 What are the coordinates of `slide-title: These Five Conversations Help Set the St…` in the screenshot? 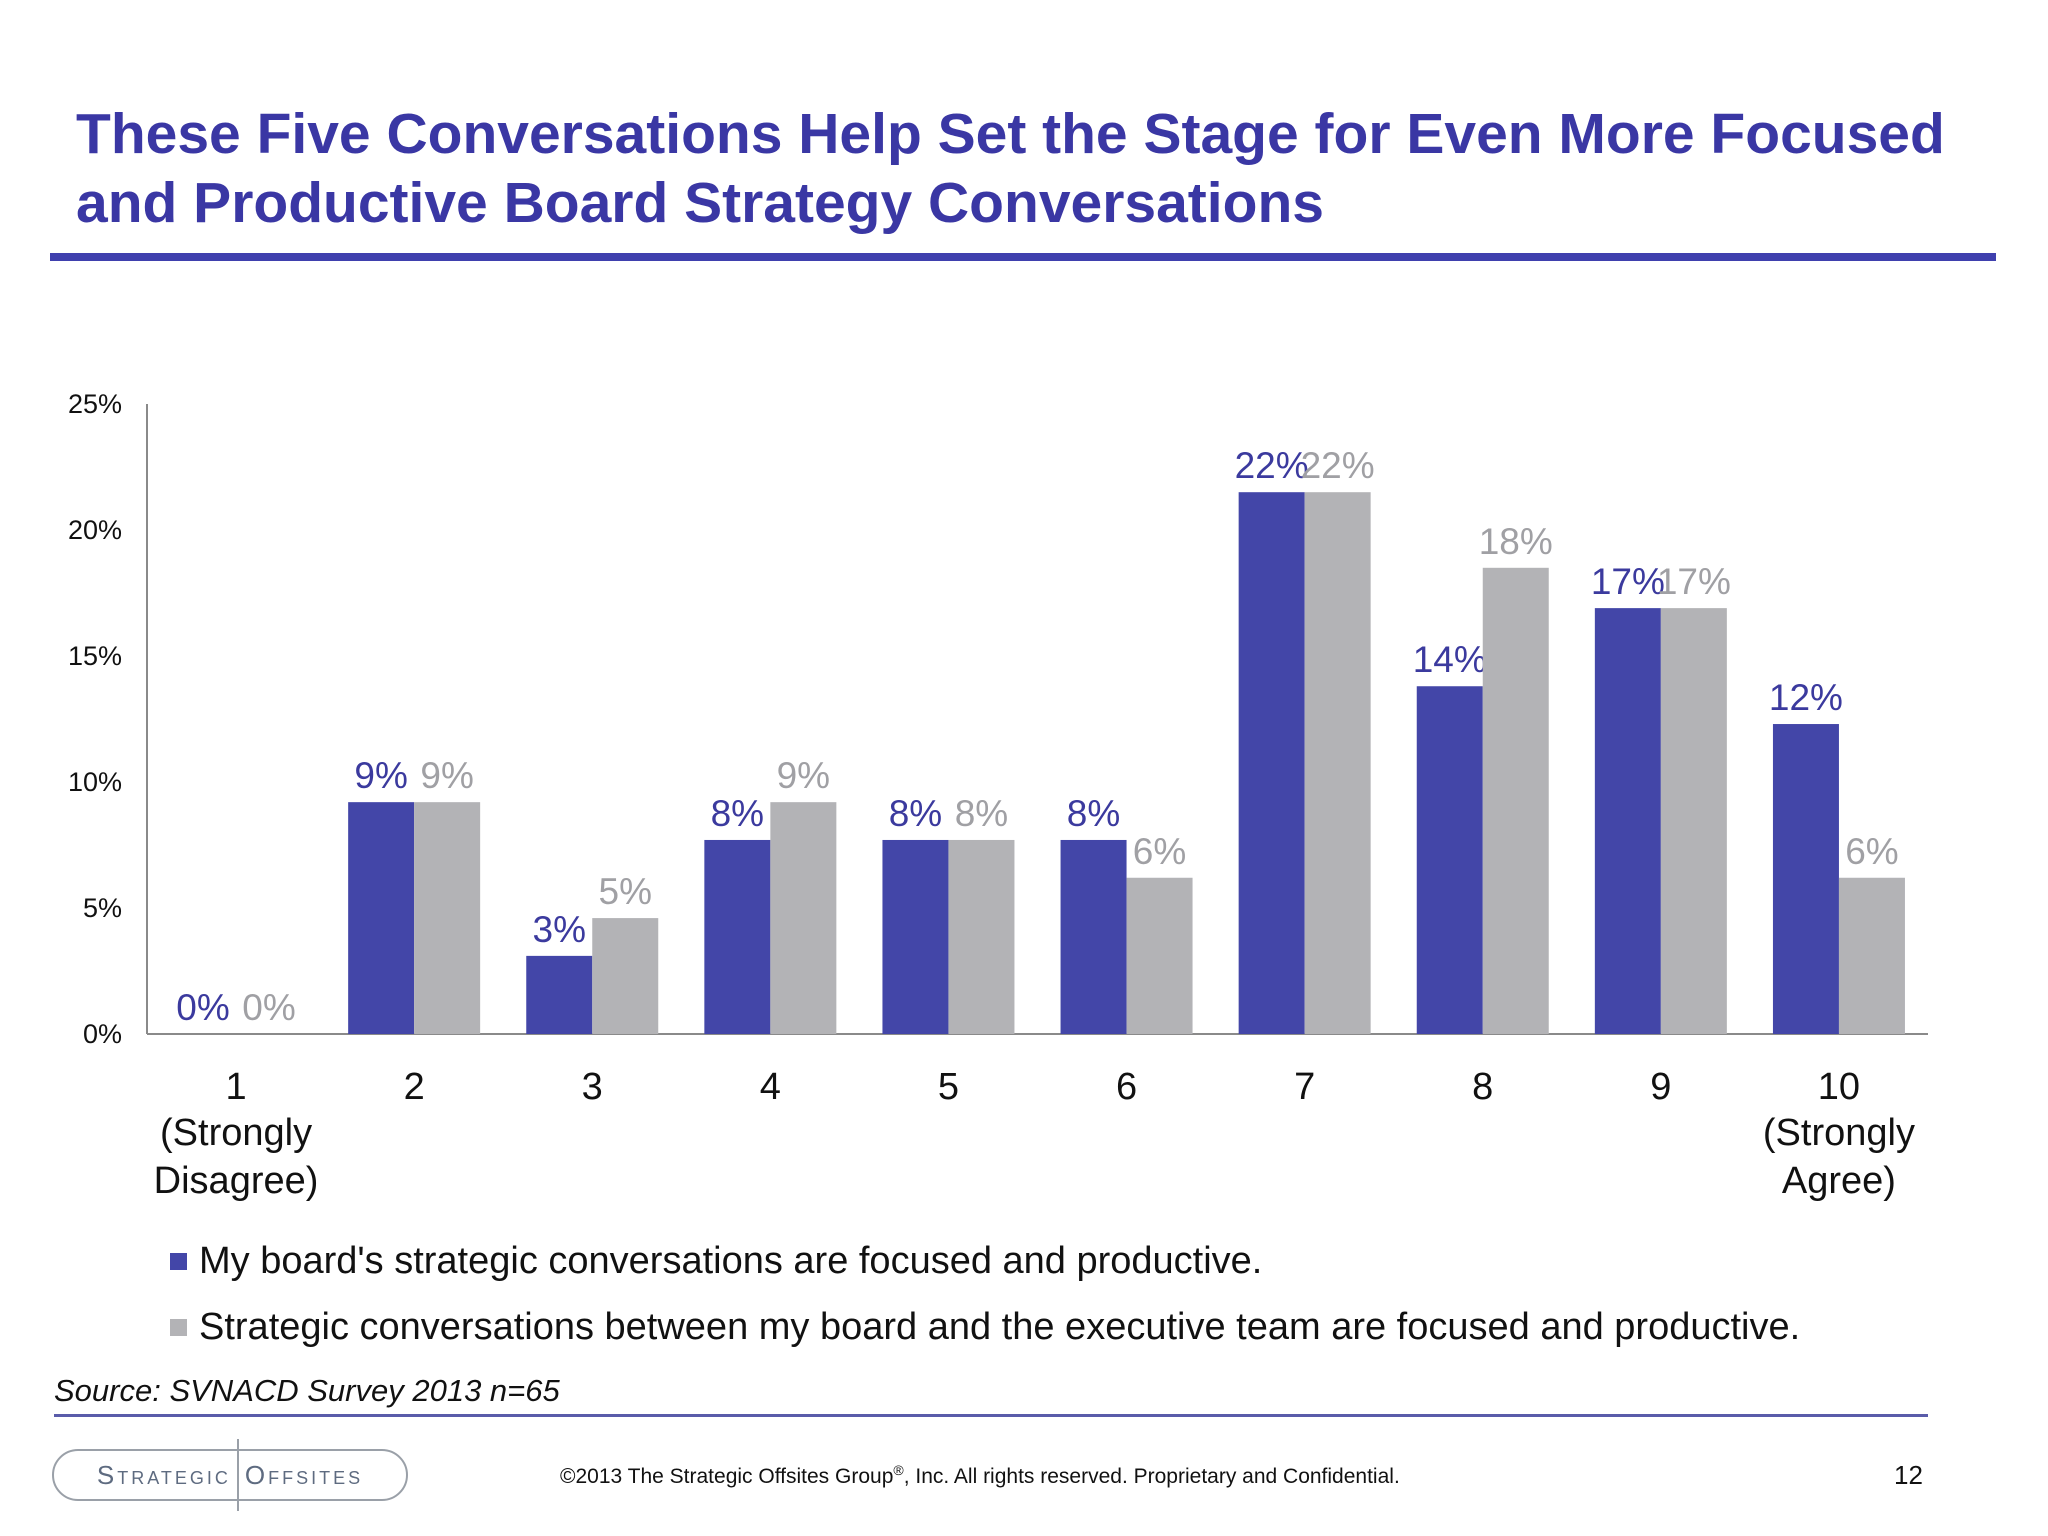 It's located at (1036, 169).